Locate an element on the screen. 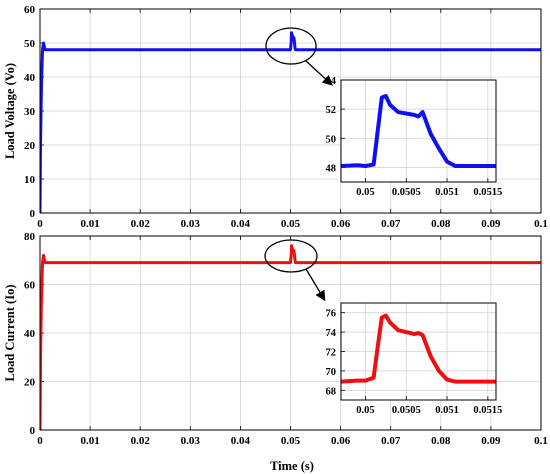  voltage-x-tick-label: 0 is located at coordinates (40, 224).